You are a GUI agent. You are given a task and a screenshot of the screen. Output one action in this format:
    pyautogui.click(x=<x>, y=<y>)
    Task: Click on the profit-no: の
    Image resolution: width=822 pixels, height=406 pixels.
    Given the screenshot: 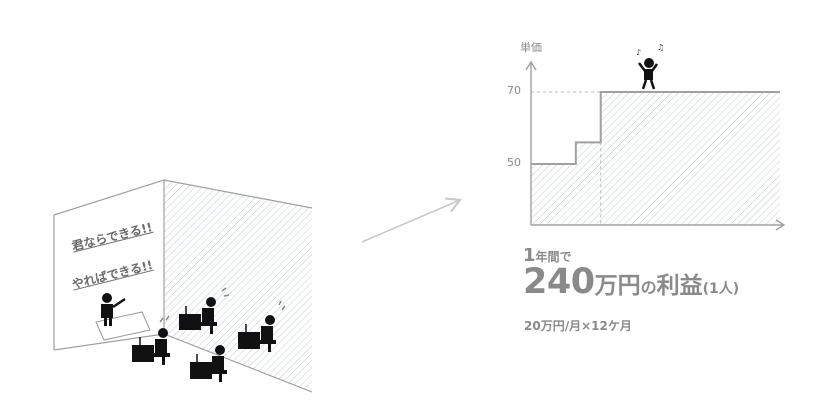 What is the action you would take?
    pyautogui.click(x=648, y=287)
    